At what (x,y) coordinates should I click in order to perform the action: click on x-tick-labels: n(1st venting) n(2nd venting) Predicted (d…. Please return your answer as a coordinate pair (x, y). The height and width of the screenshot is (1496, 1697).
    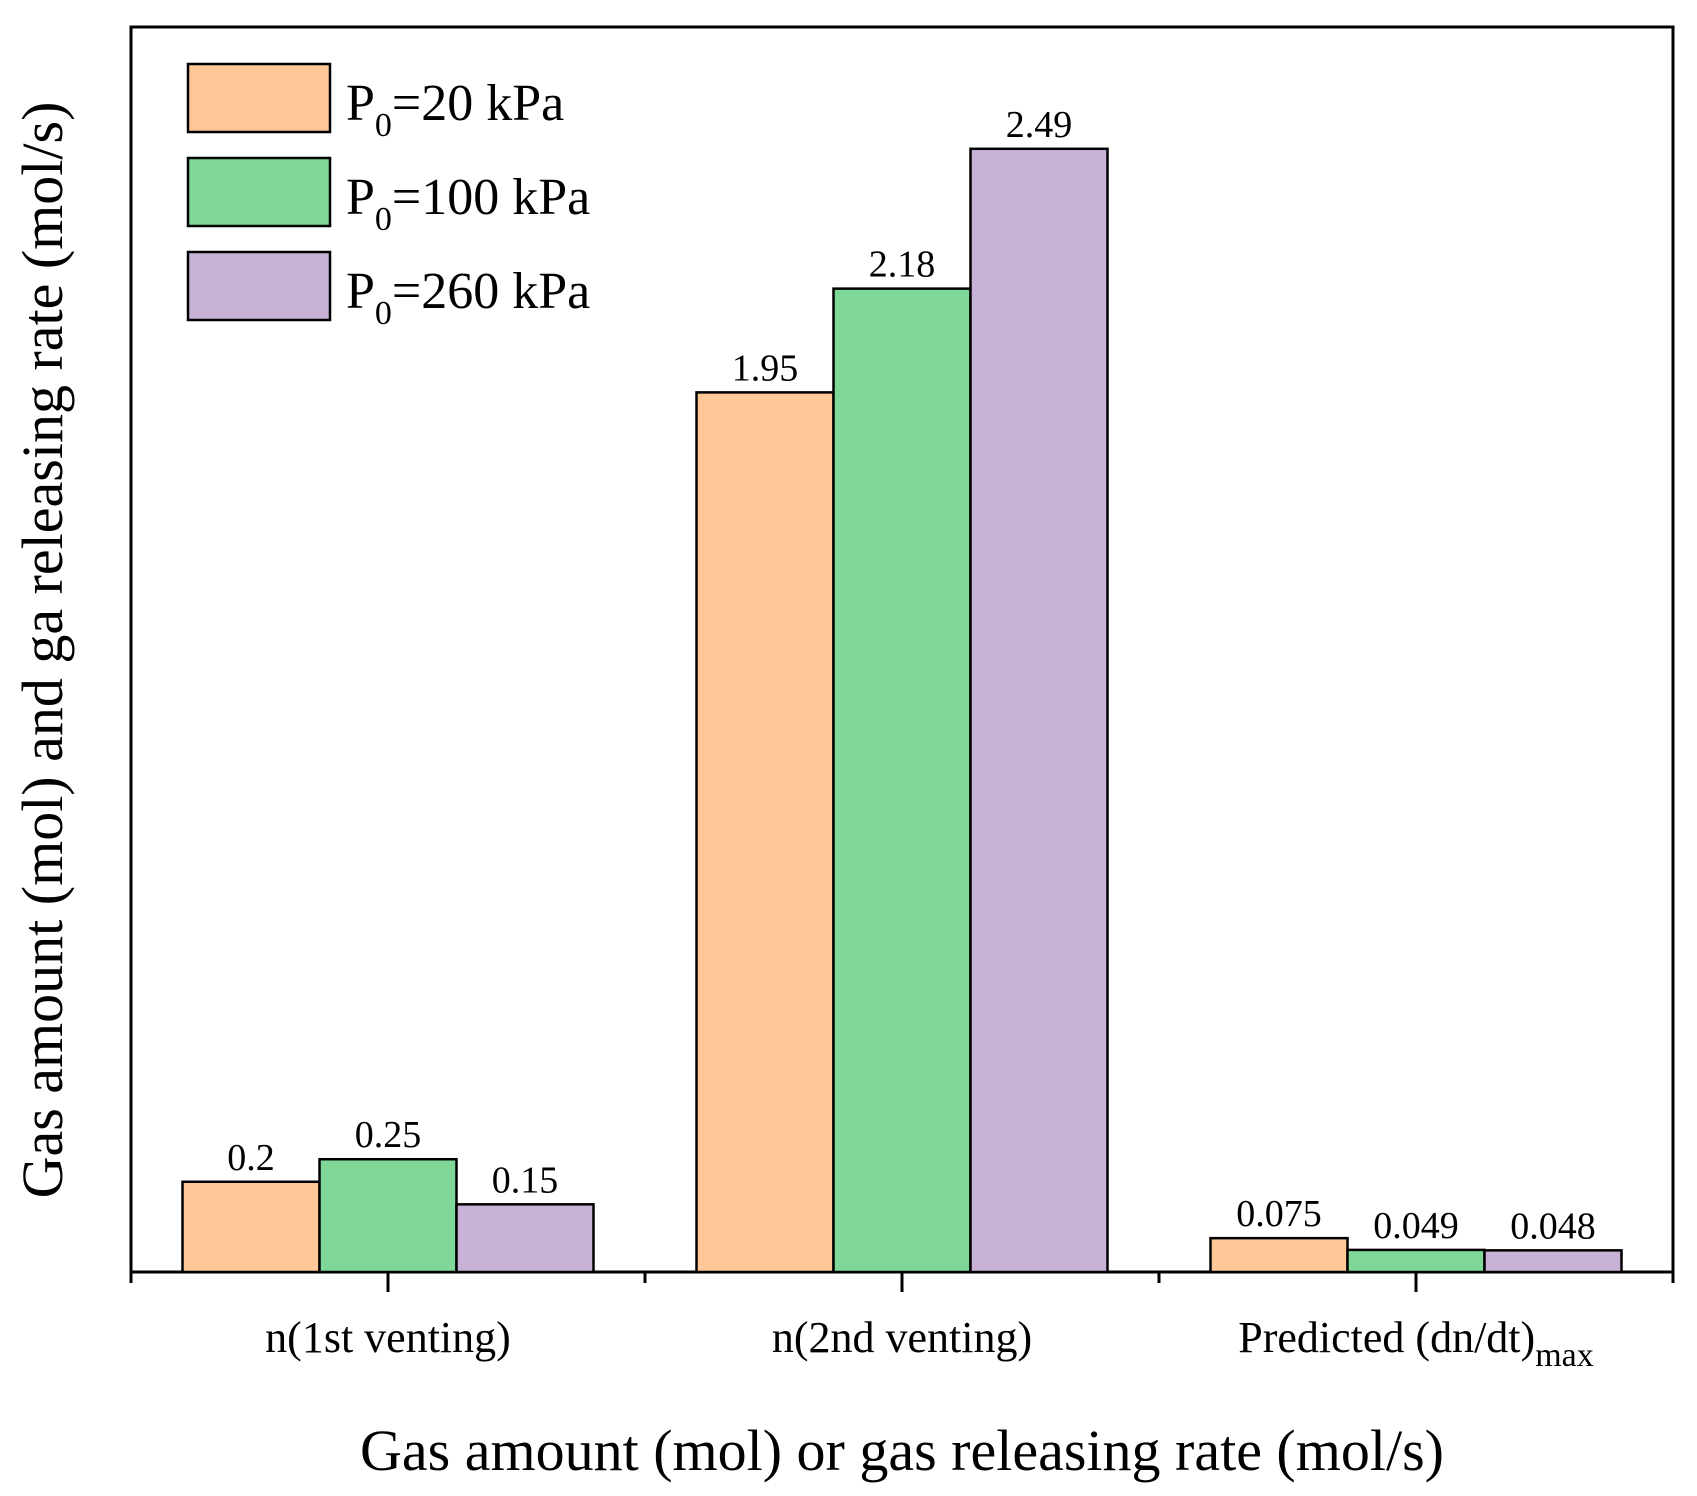
    Looking at the image, I should click on (929, 1343).